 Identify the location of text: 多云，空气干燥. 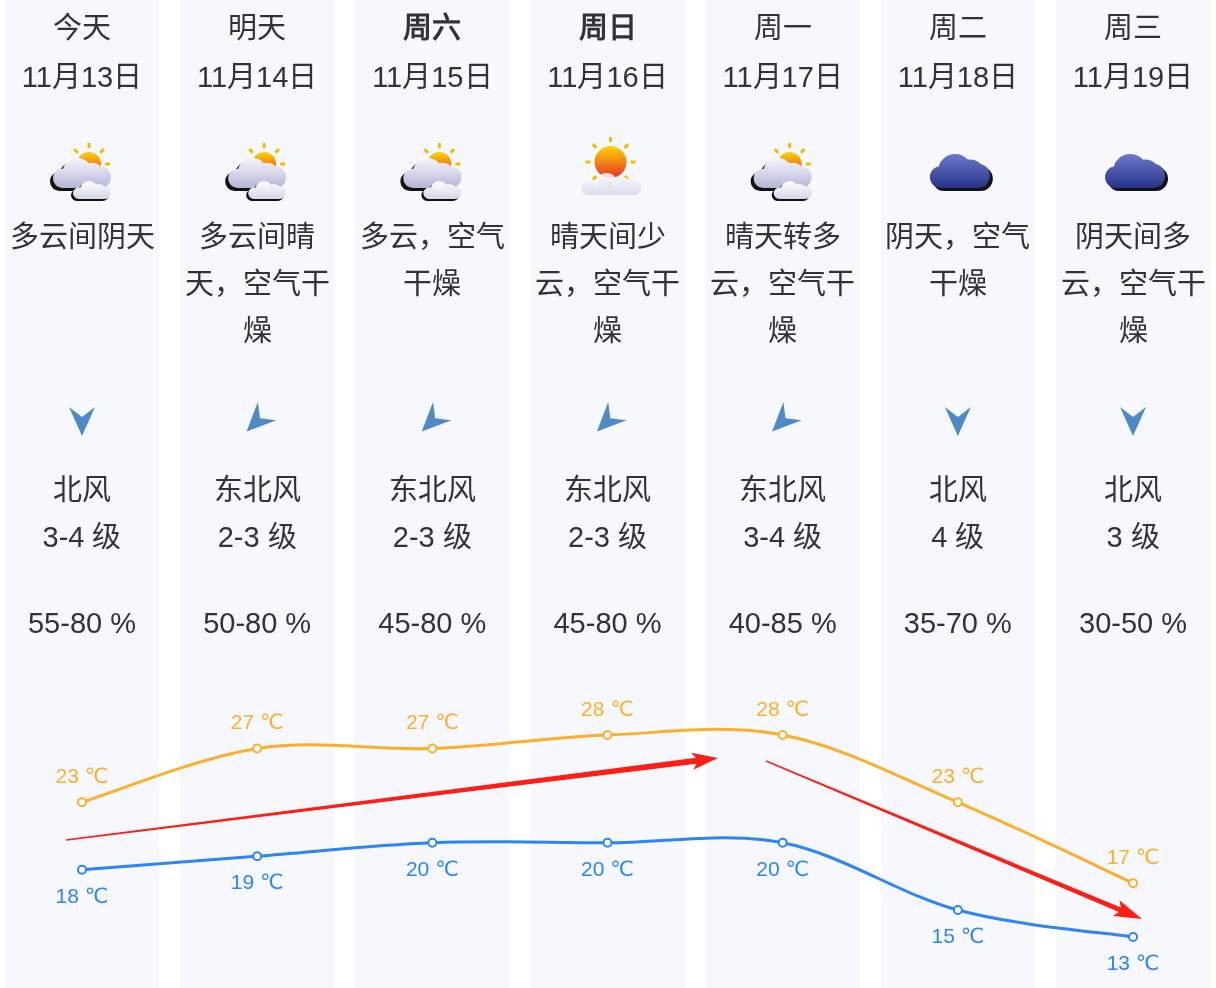
(432, 260).